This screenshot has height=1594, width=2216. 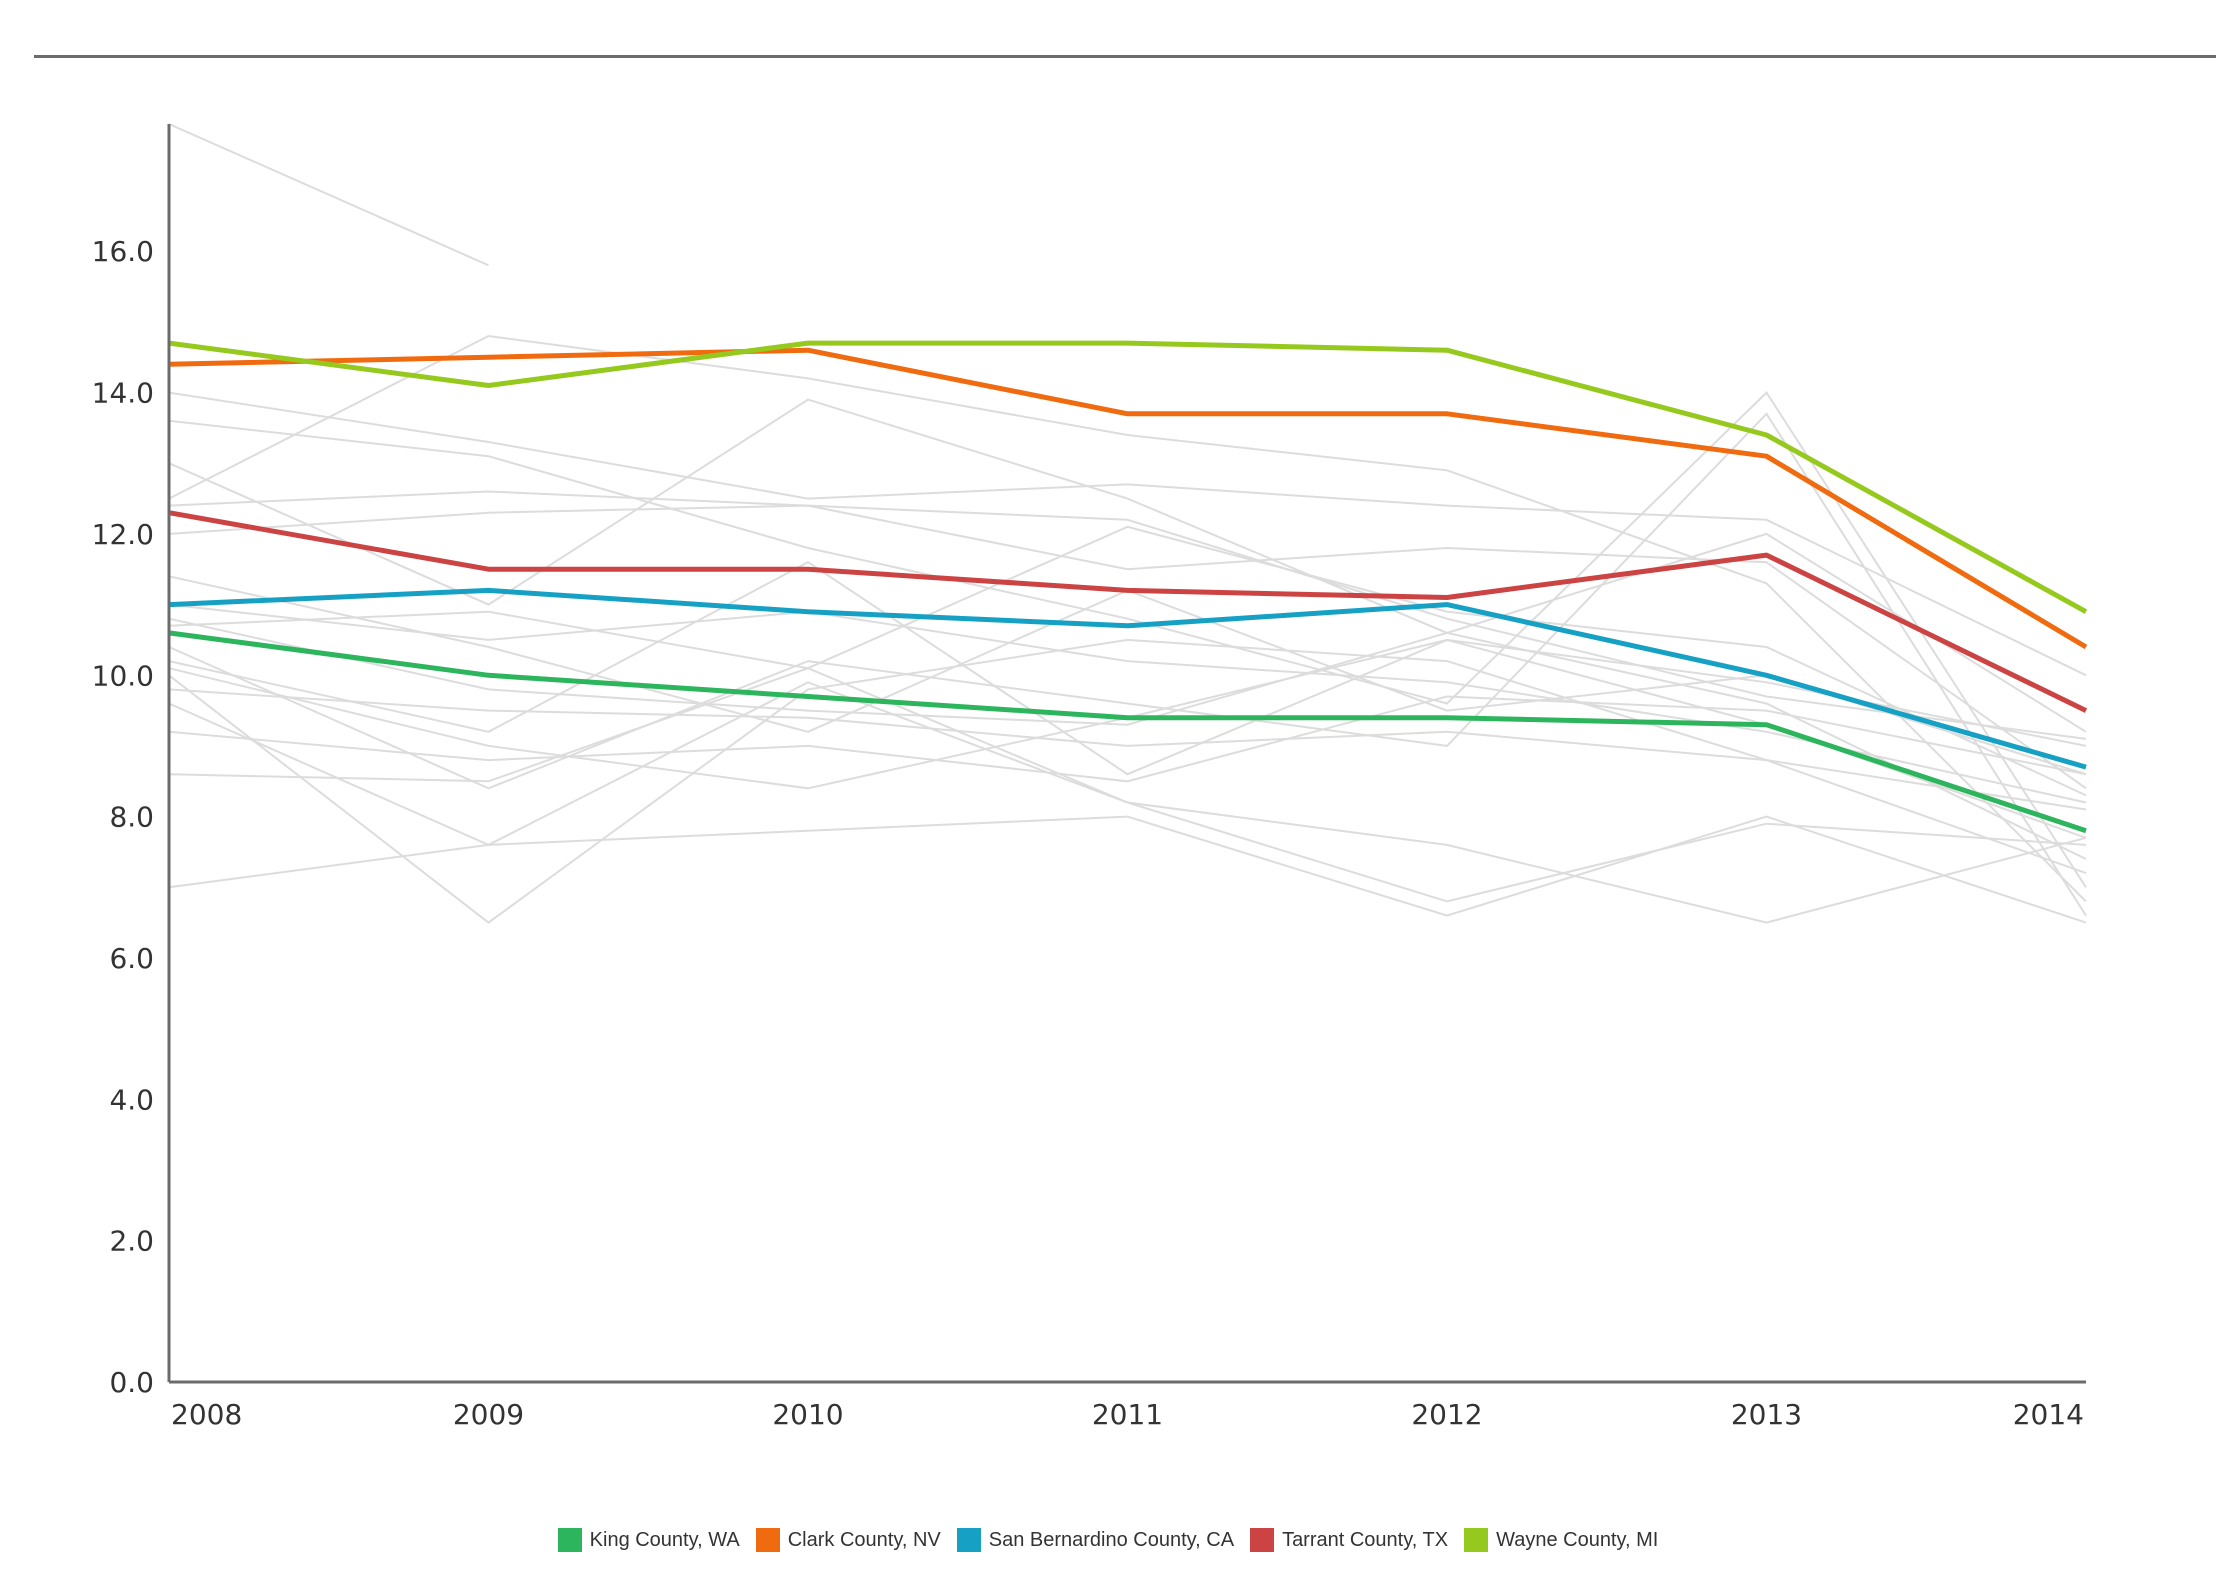 What do you see at coordinates (131, 1382) in the screenshot?
I see `y-tick-label: 0.0` at bounding box center [131, 1382].